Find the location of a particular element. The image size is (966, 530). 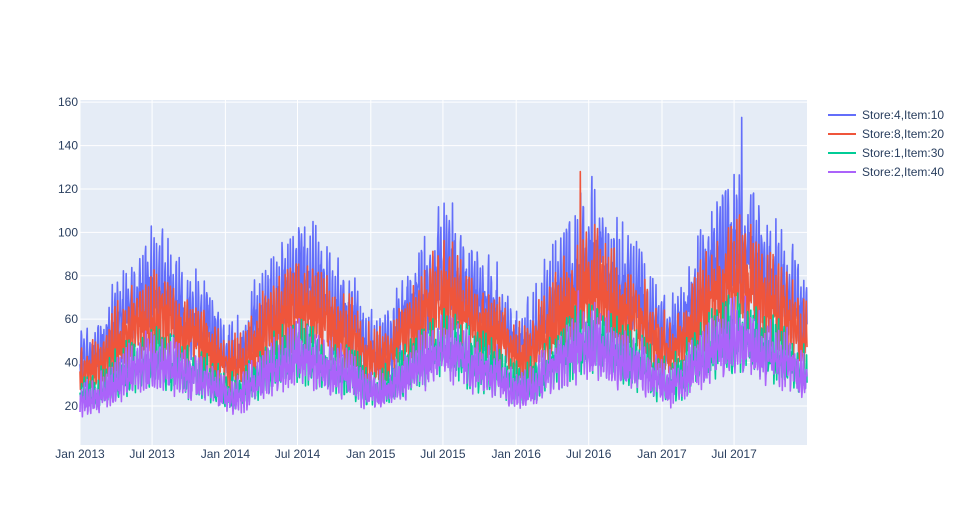

y-tick-label: 100 is located at coordinates (68, 232).